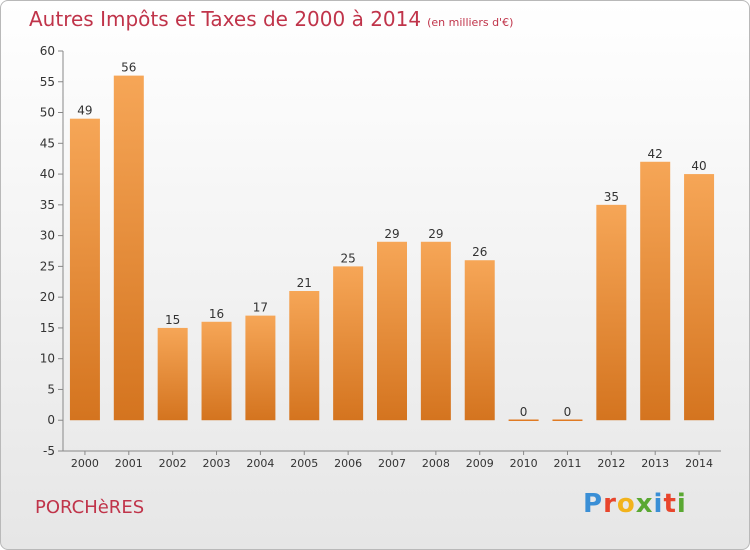 The width and height of the screenshot is (750, 550). Describe the element at coordinates (391, 234) in the screenshot. I see `data-label-2007: 29` at that location.